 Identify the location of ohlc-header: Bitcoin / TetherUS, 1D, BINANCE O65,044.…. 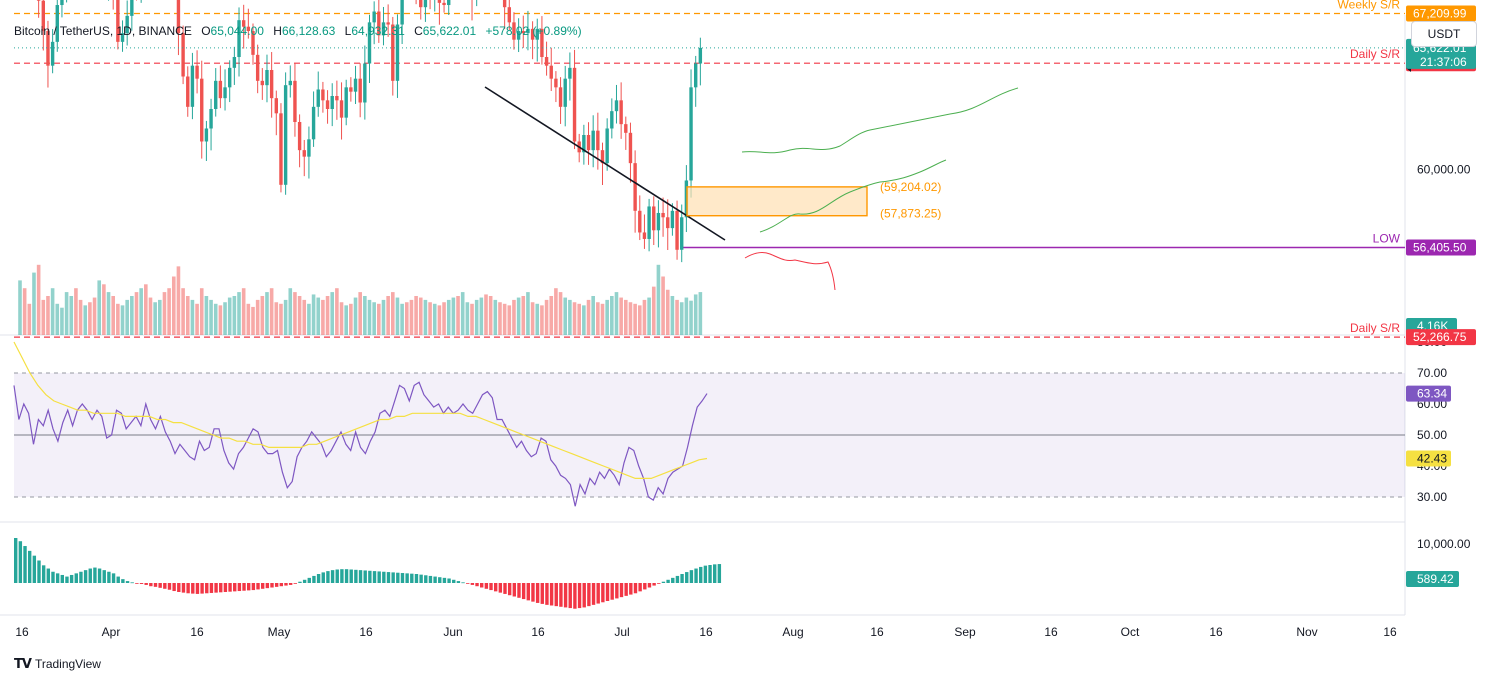
(298, 31).